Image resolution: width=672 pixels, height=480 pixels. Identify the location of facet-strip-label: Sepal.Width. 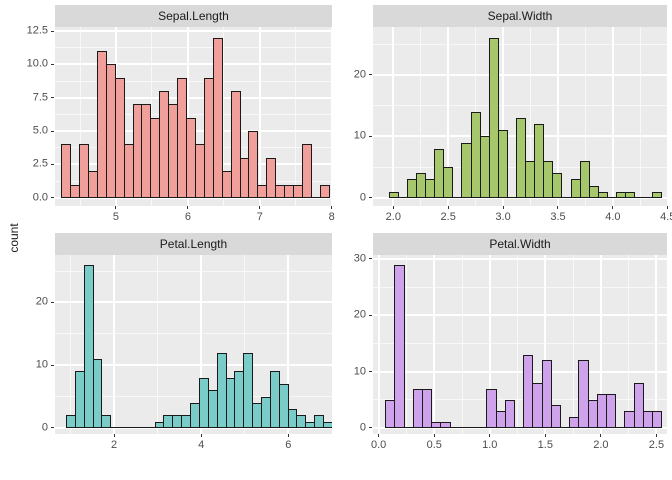
(520, 16).